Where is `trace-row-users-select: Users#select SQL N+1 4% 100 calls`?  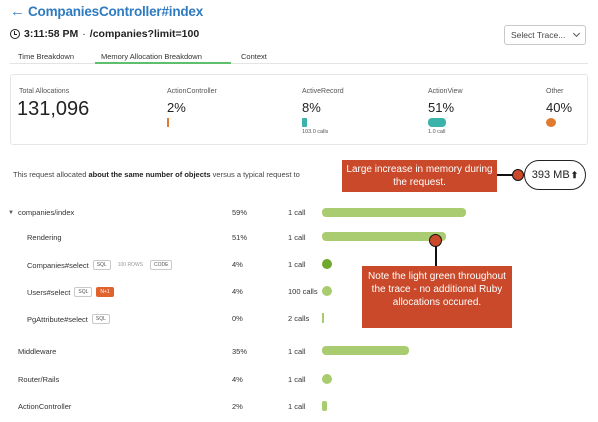 trace-row-users-select: Users#select SQL N+1 4% 100 calls is located at coordinates (299, 291).